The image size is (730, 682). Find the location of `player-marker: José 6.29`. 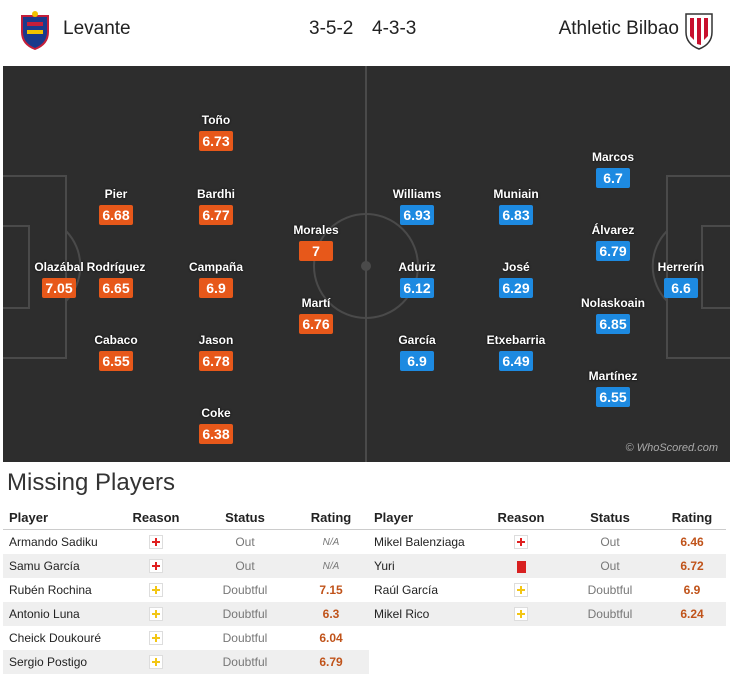

player-marker: José 6.29 is located at coordinates (516, 279).